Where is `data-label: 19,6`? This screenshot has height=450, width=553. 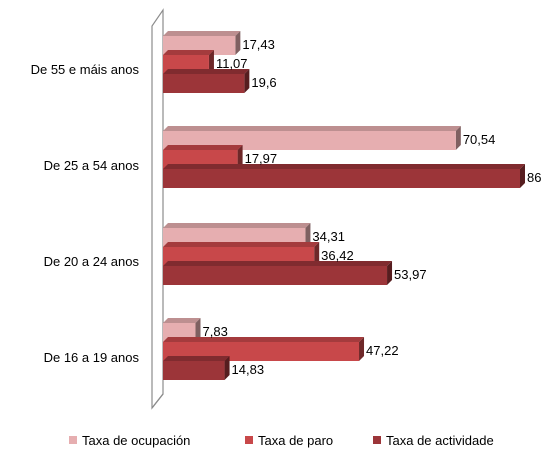
data-label: 19,6 is located at coordinates (263, 82).